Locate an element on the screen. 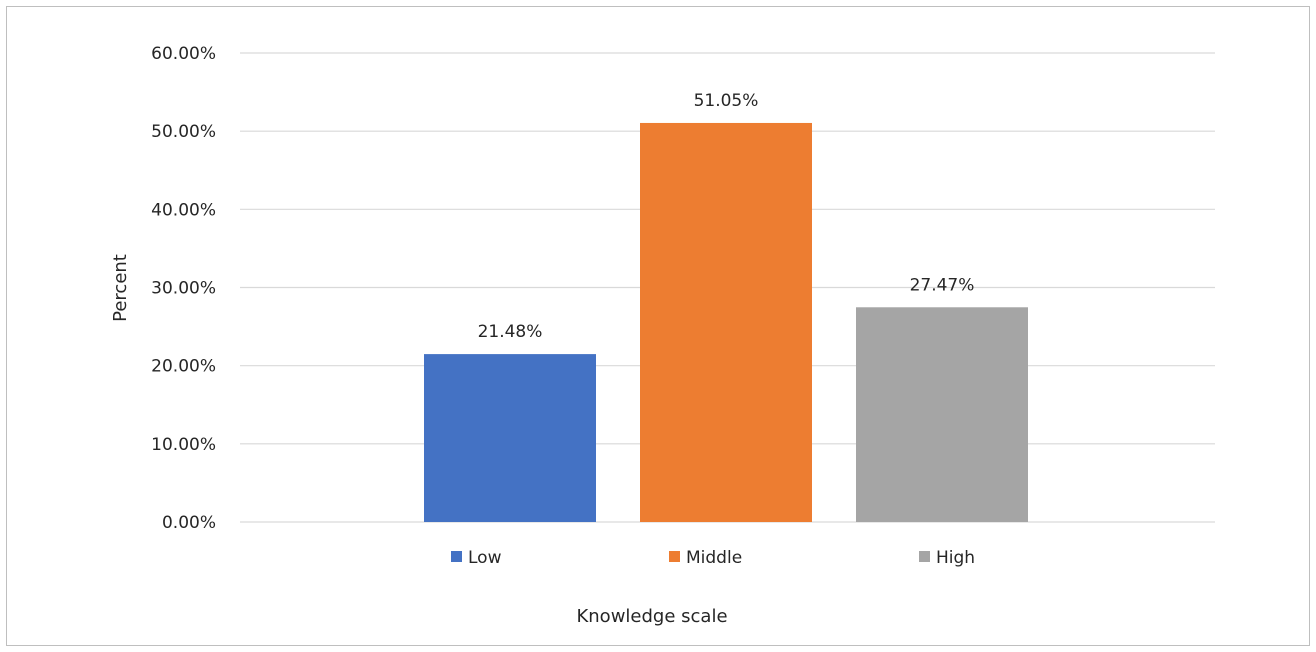 The width and height of the screenshot is (1316, 652). y-tick-label: 30.00% is located at coordinates (183, 289).